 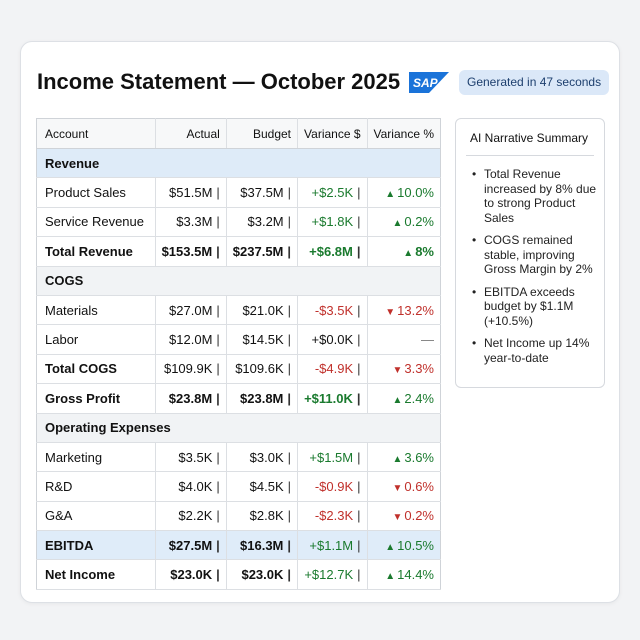 What do you see at coordinates (238, 486) in the screenshot?
I see `table-row-rd: R&D $4.0K | $4.5K | -$0.9K | ▼ 0.6%` at bounding box center [238, 486].